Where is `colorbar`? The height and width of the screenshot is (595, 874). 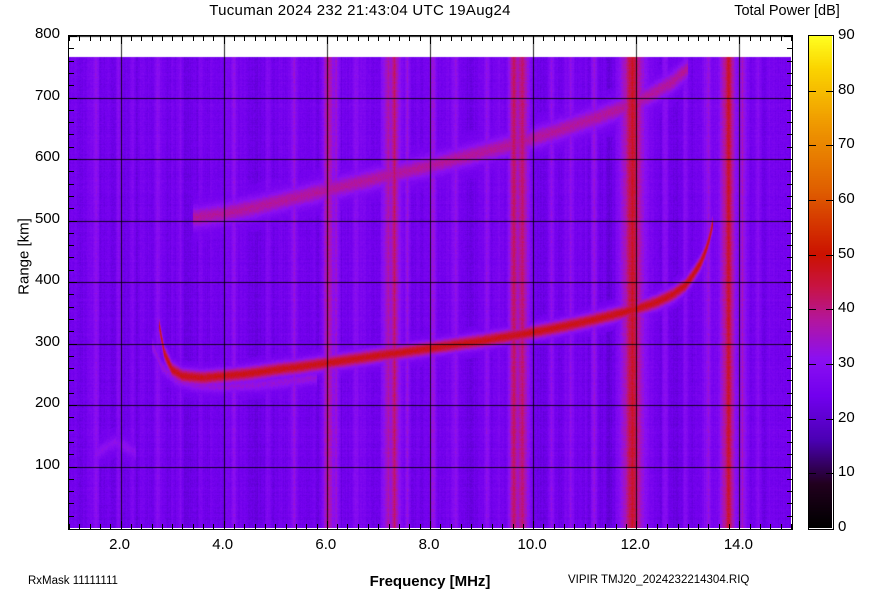
colorbar is located at coordinates (821, 282).